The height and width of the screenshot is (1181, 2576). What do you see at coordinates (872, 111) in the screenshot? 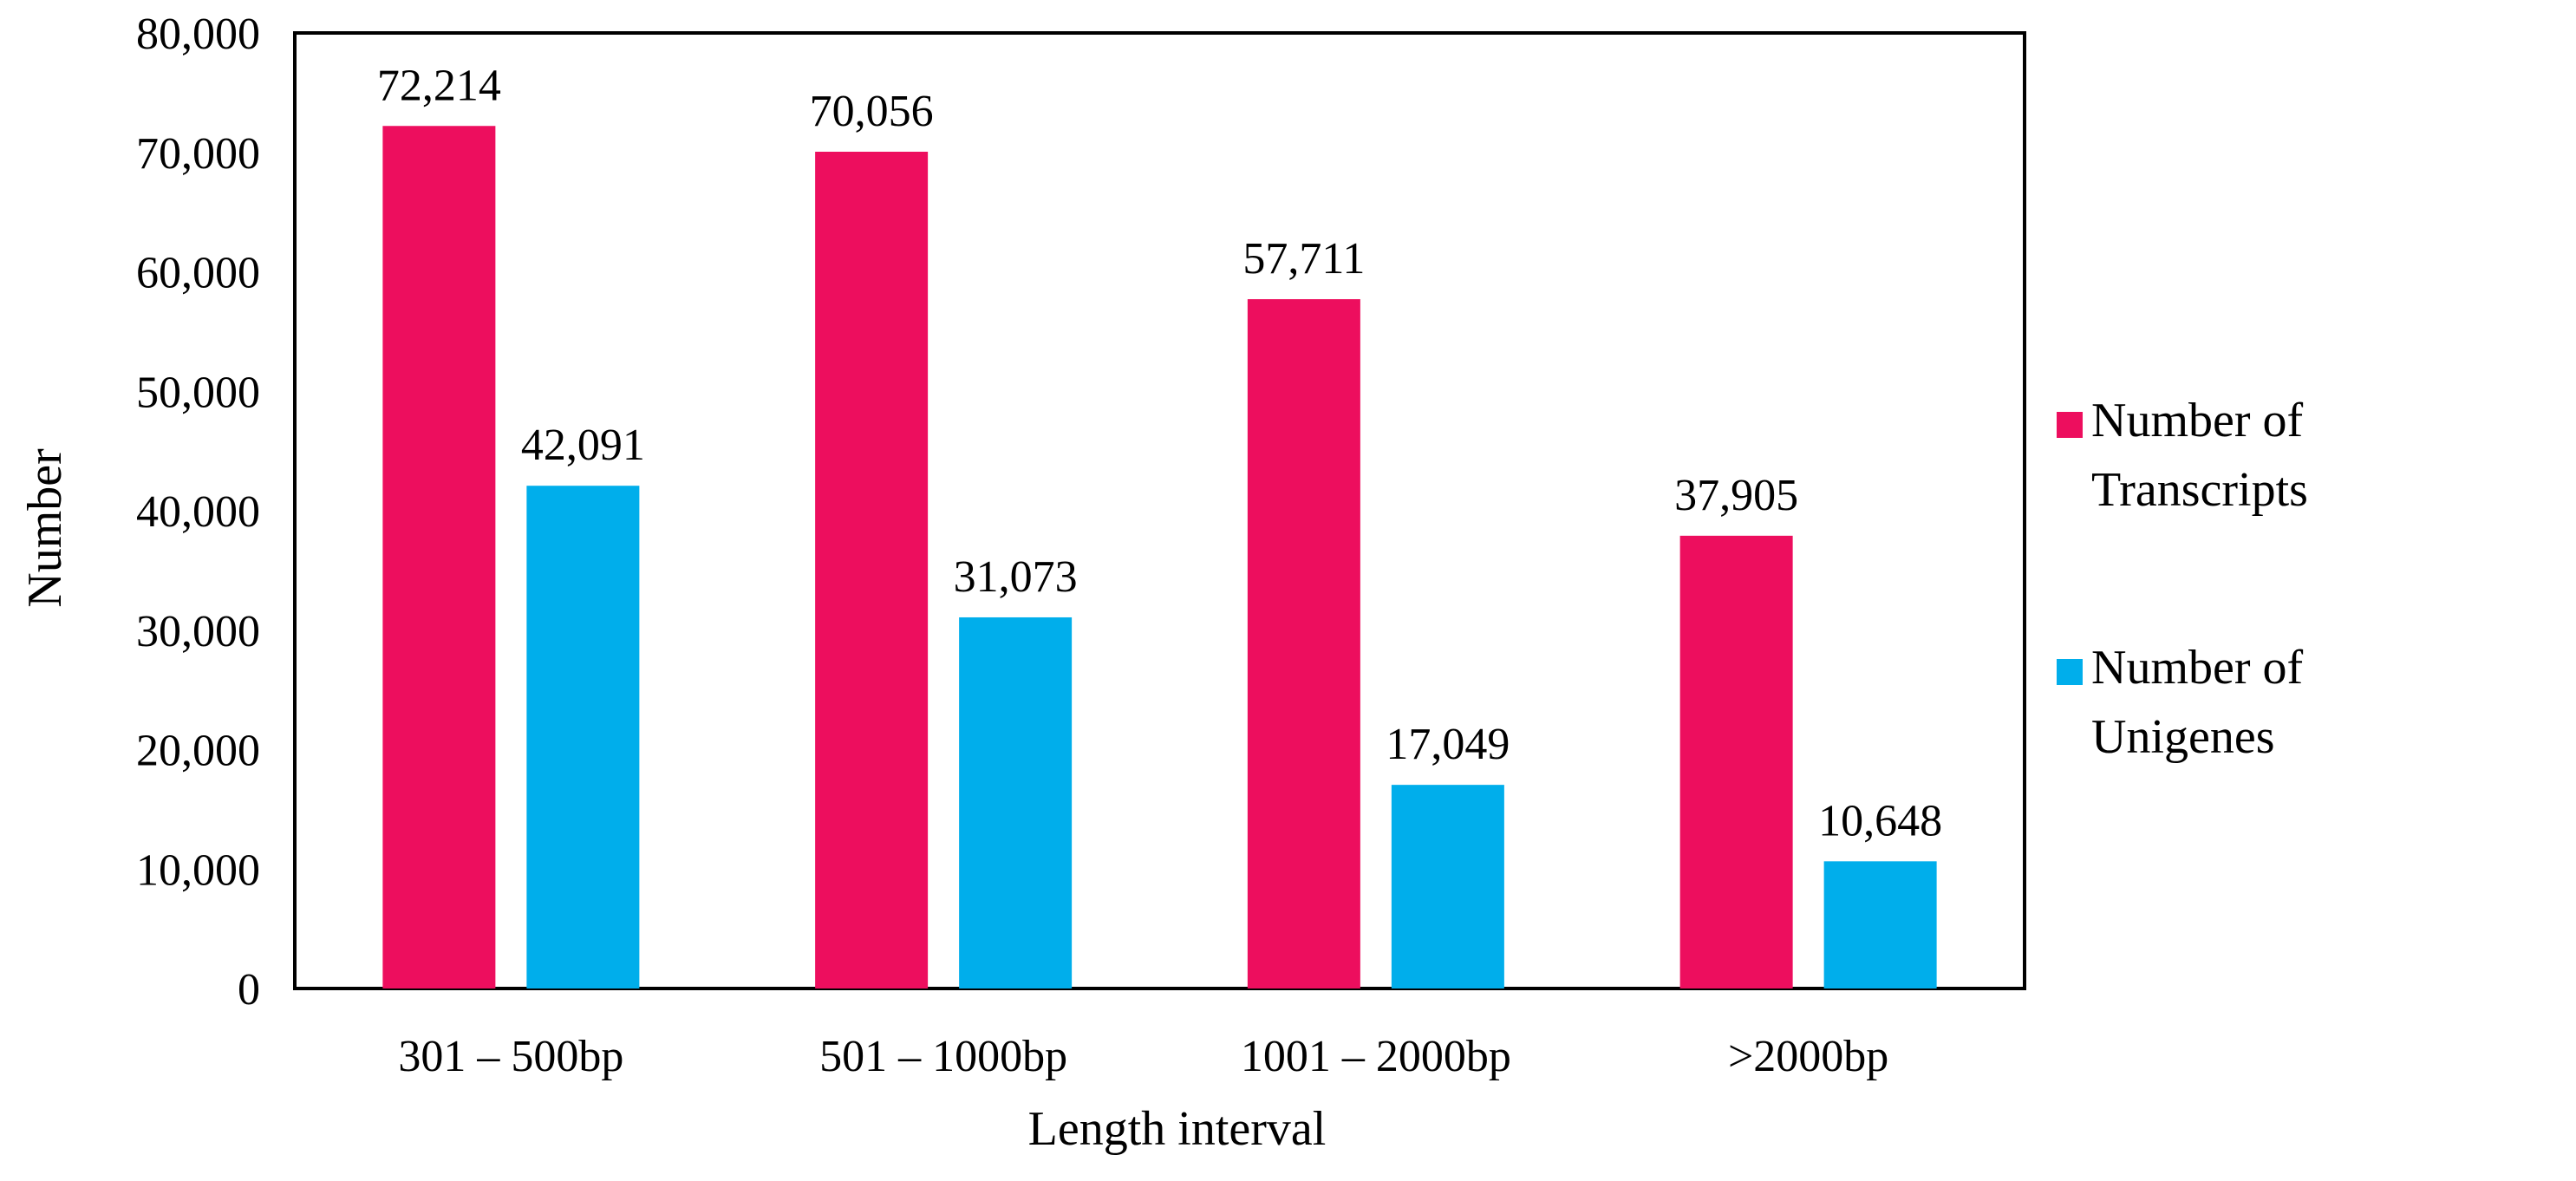
I see `data-label: 70,056` at bounding box center [872, 111].